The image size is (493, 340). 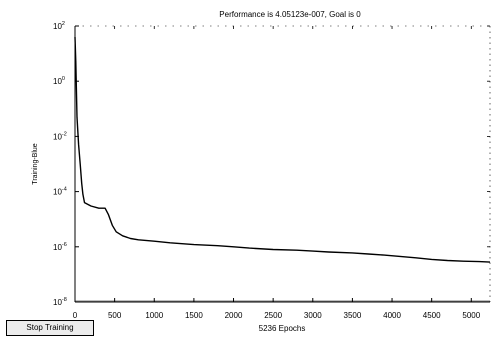 I want to click on x-tick-label: 4000, so click(x=392, y=315).